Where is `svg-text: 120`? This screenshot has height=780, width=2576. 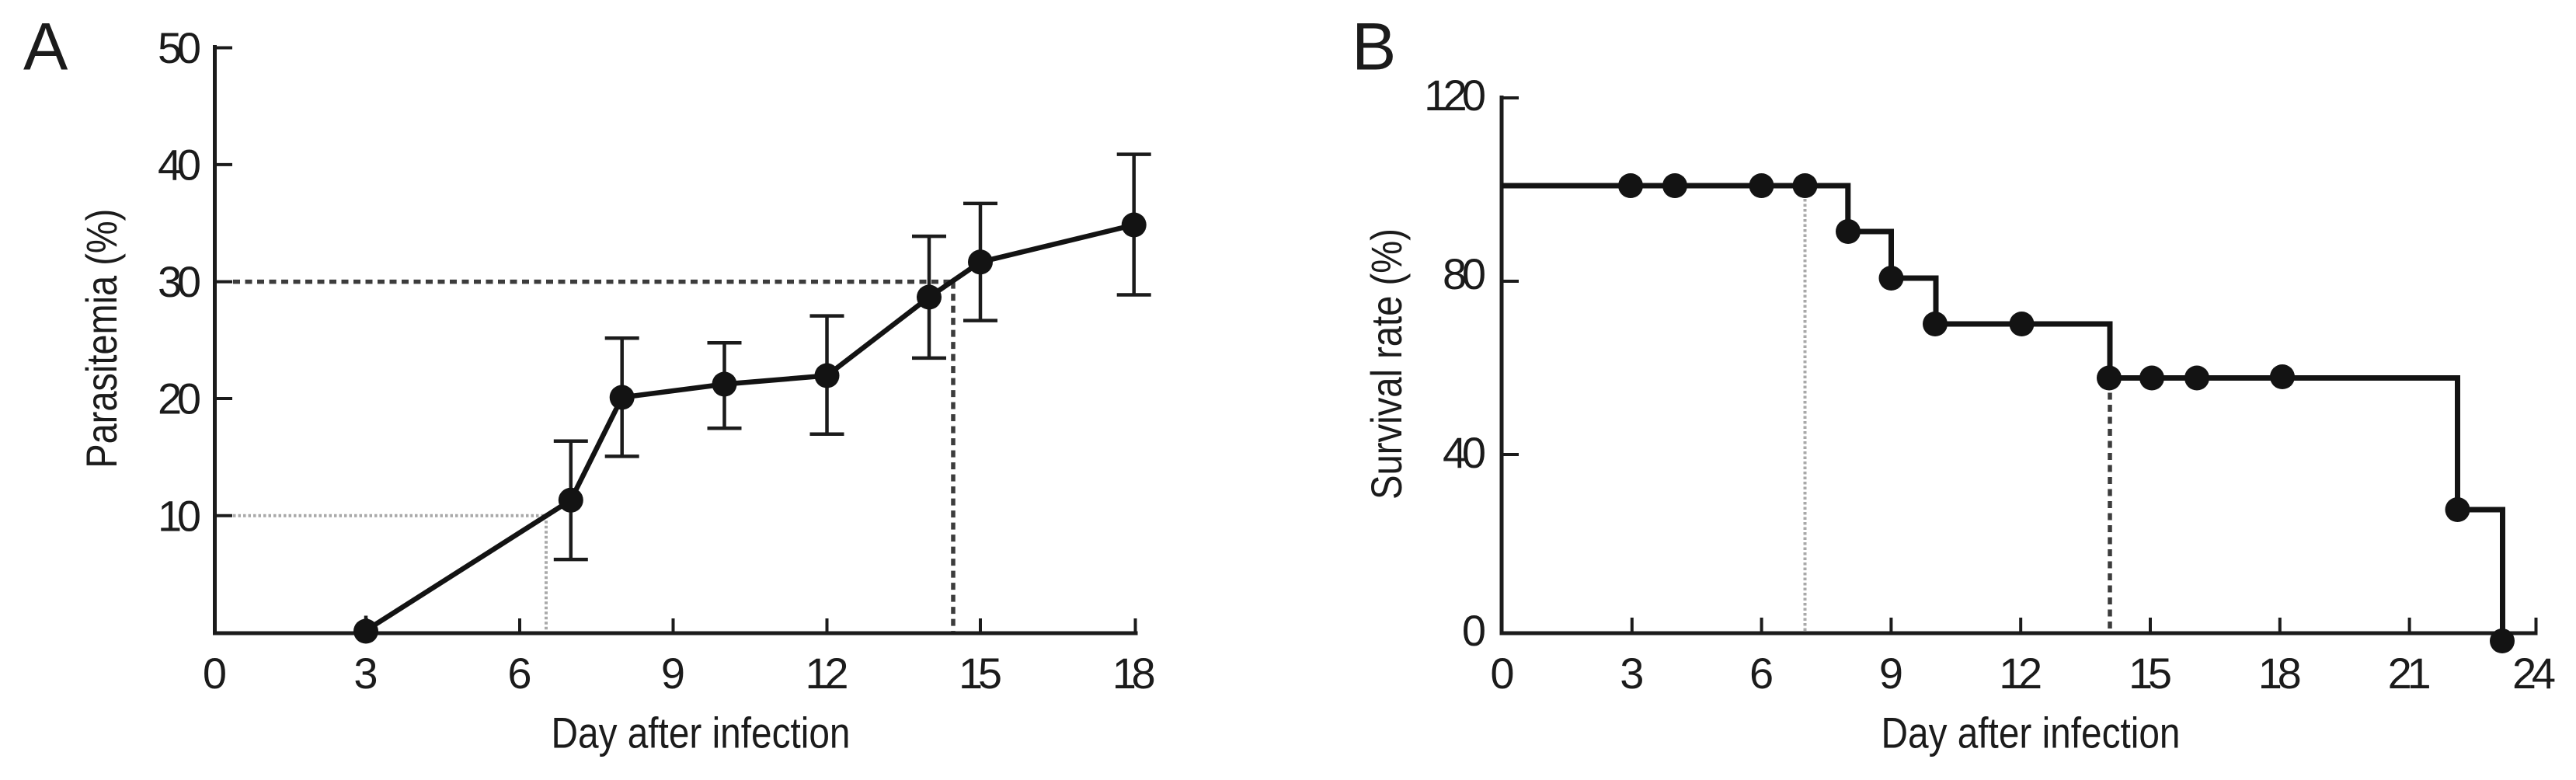 svg-text: 120 is located at coordinates (1455, 95).